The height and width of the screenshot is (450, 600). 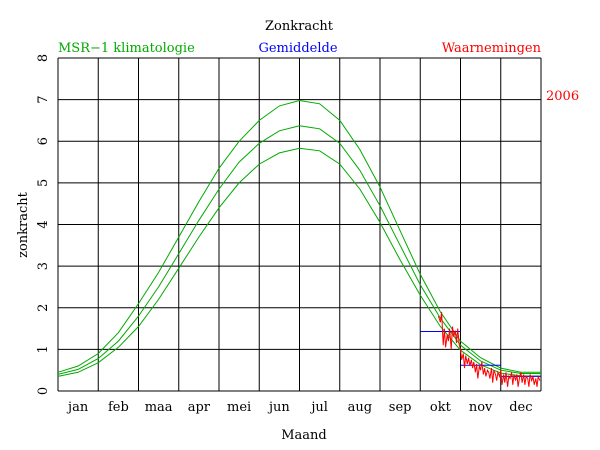 What do you see at coordinates (441, 407) in the screenshot?
I see `x-tick-label-okt: okt` at bounding box center [441, 407].